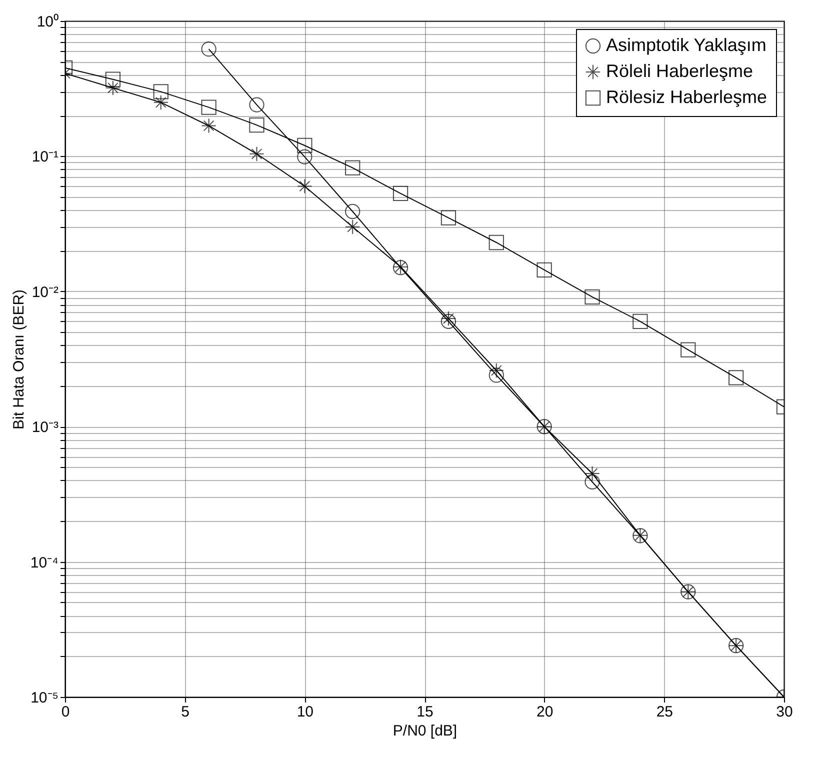 The width and height of the screenshot is (826, 762). What do you see at coordinates (44, 698) in the screenshot?
I see `y-tick-label: 10⁻⁵` at bounding box center [44, 698].